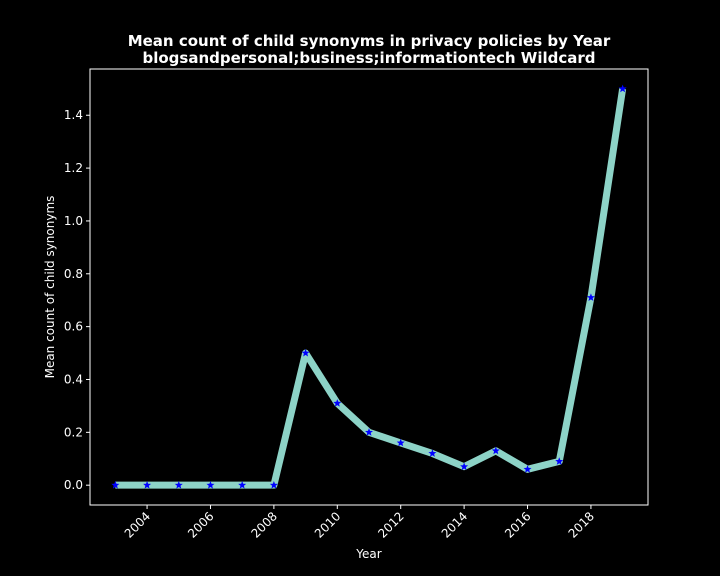 This screenshot has height=576, width=720. What do you see at coordinates (264, 524) in the screenshot?
I see `x-tick-label: 2008` at bounding box center [264, 524].